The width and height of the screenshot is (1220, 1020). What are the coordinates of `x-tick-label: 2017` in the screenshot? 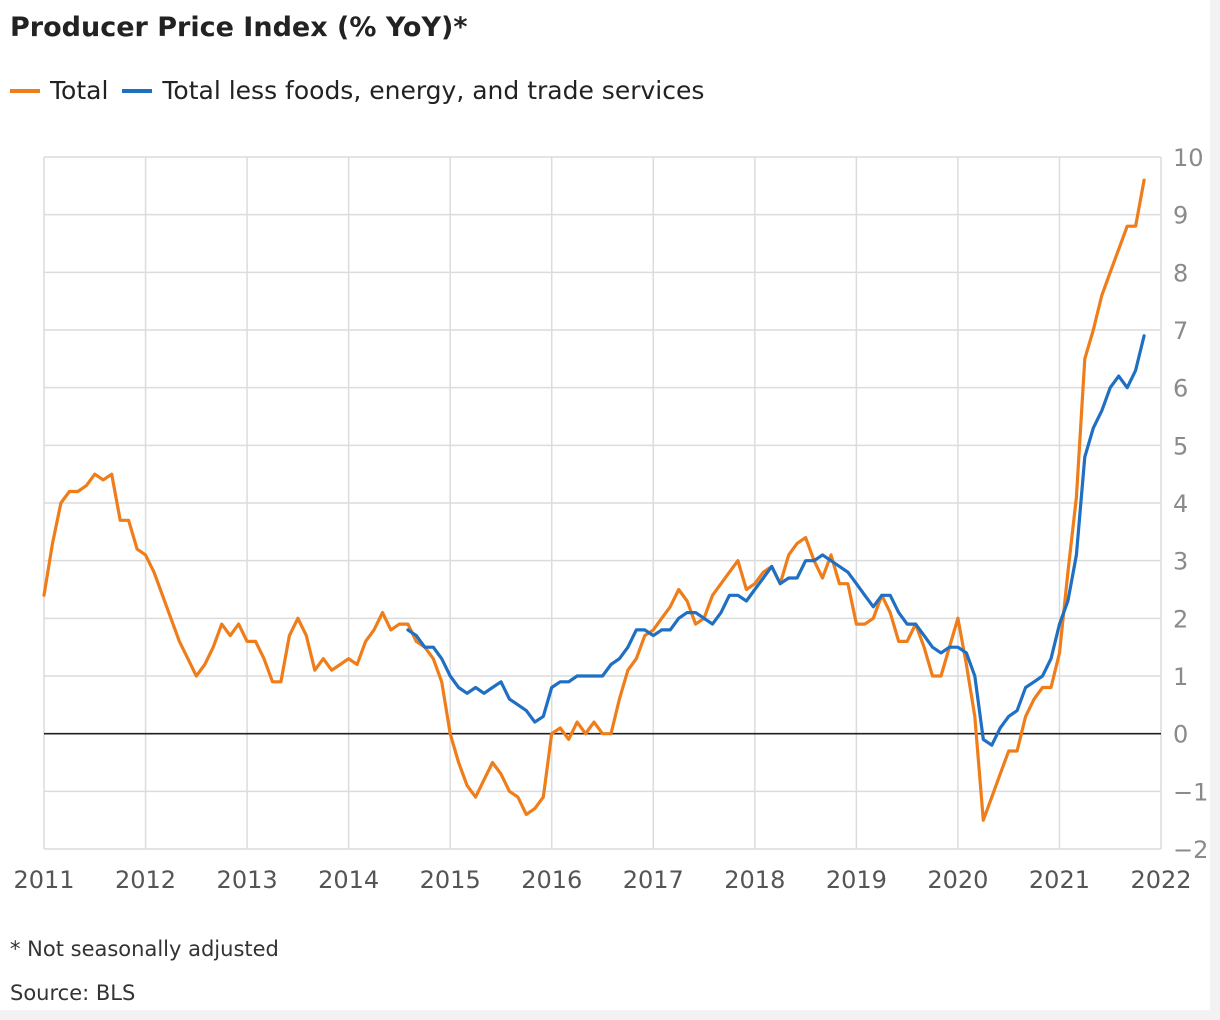 It's located at (653, 880).